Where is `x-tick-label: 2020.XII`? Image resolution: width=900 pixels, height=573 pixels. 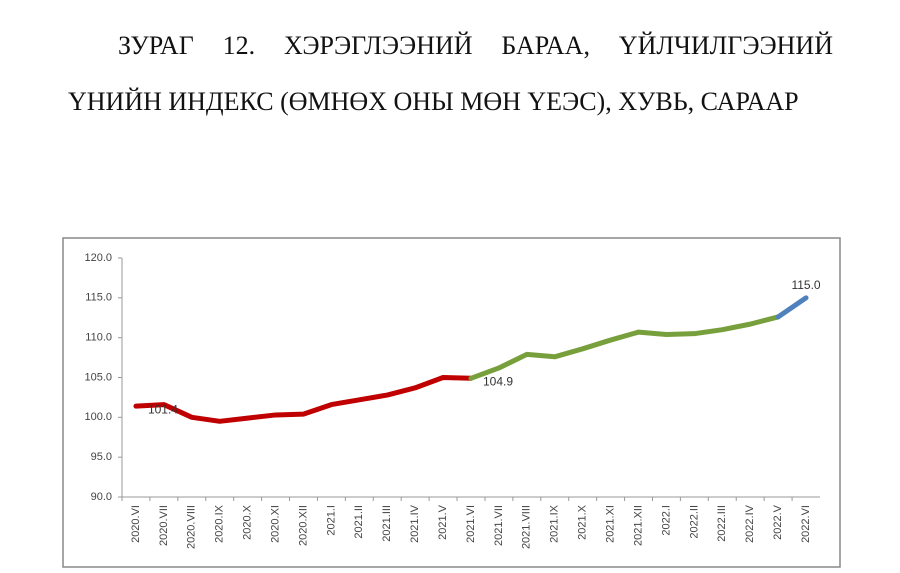
x-tick-label: 2020.XII is located at coordinates (303, 525).